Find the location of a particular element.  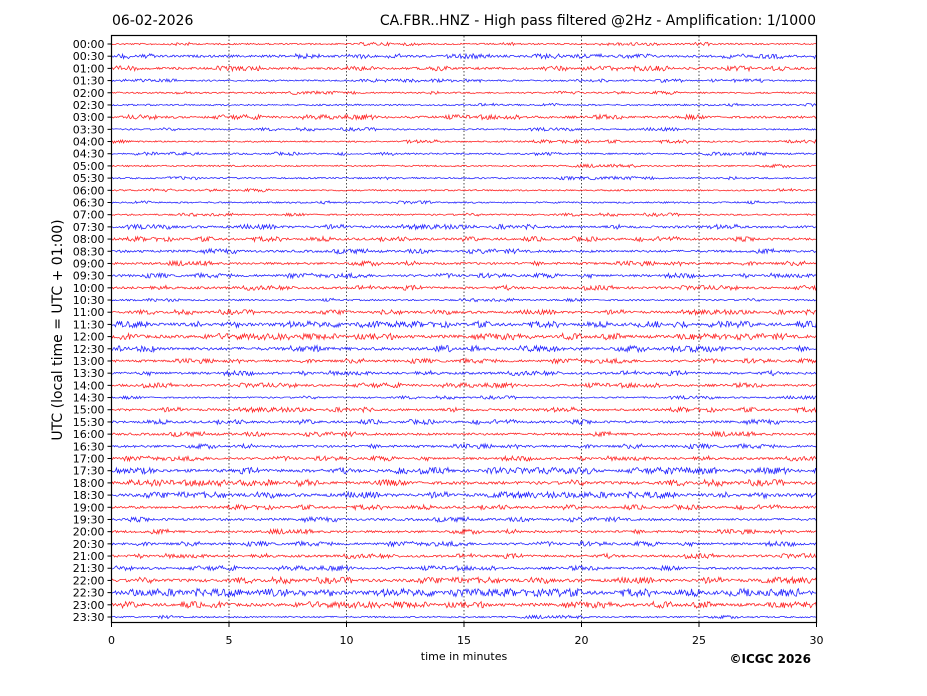

y-tick-label: 05:00 is located at coordinates (89, 166).